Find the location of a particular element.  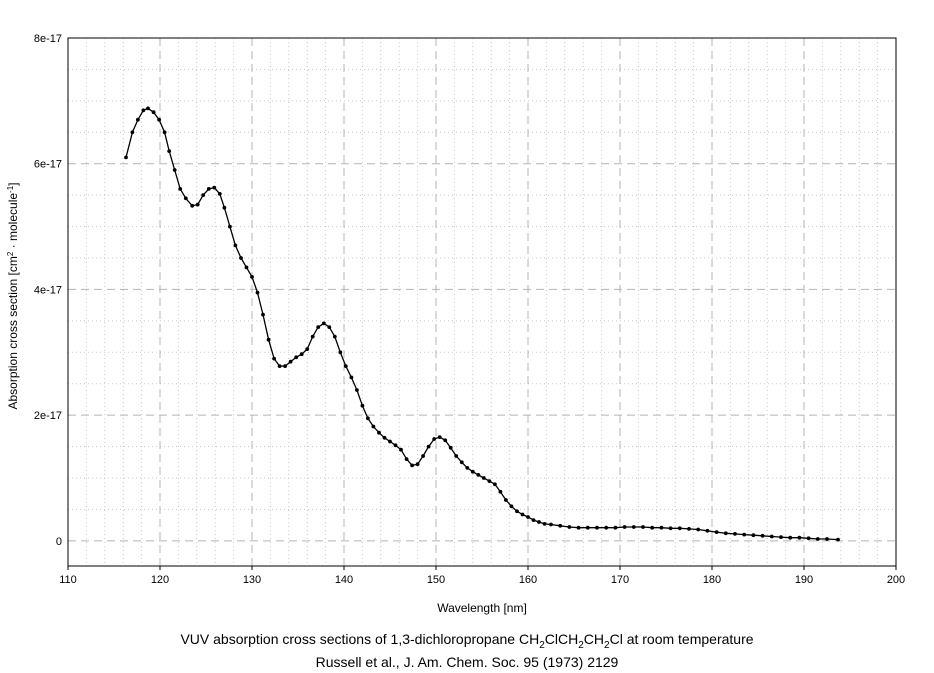

x-tick-label: 110 is located at coordinates (68, 580).